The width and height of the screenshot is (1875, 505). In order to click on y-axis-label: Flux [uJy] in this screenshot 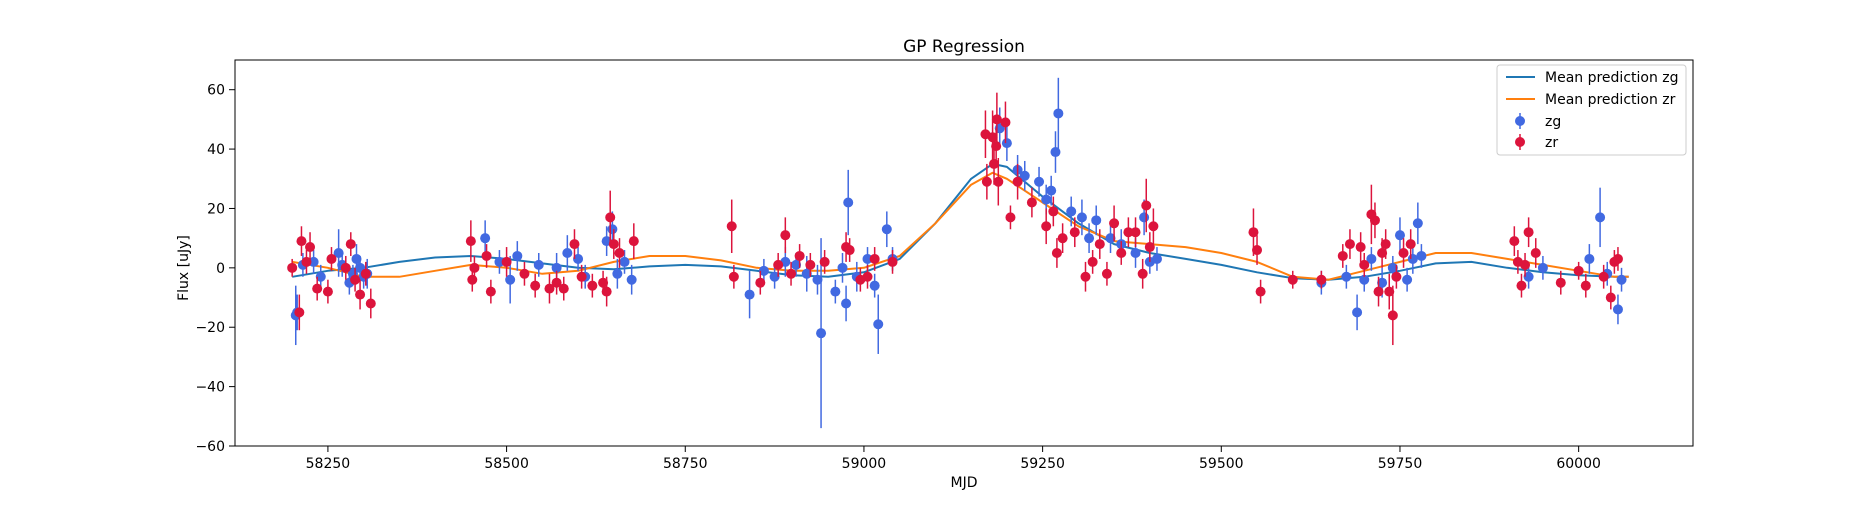, I will do `click(184, 268)`.